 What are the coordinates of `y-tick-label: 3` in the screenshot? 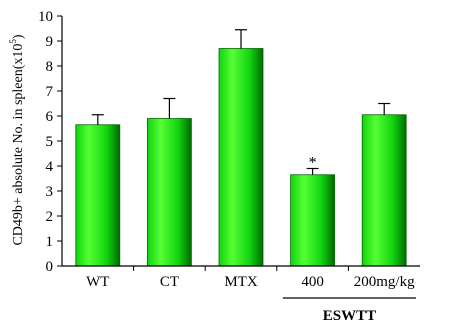 It's located at (50, 192).